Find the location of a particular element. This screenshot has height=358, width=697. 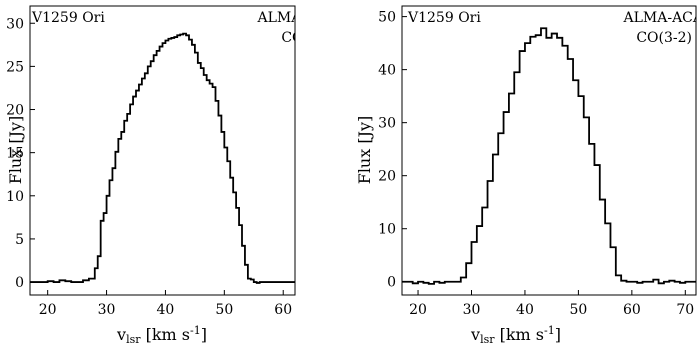

y-tick-label: 50 is located at coordinates (387, 18).